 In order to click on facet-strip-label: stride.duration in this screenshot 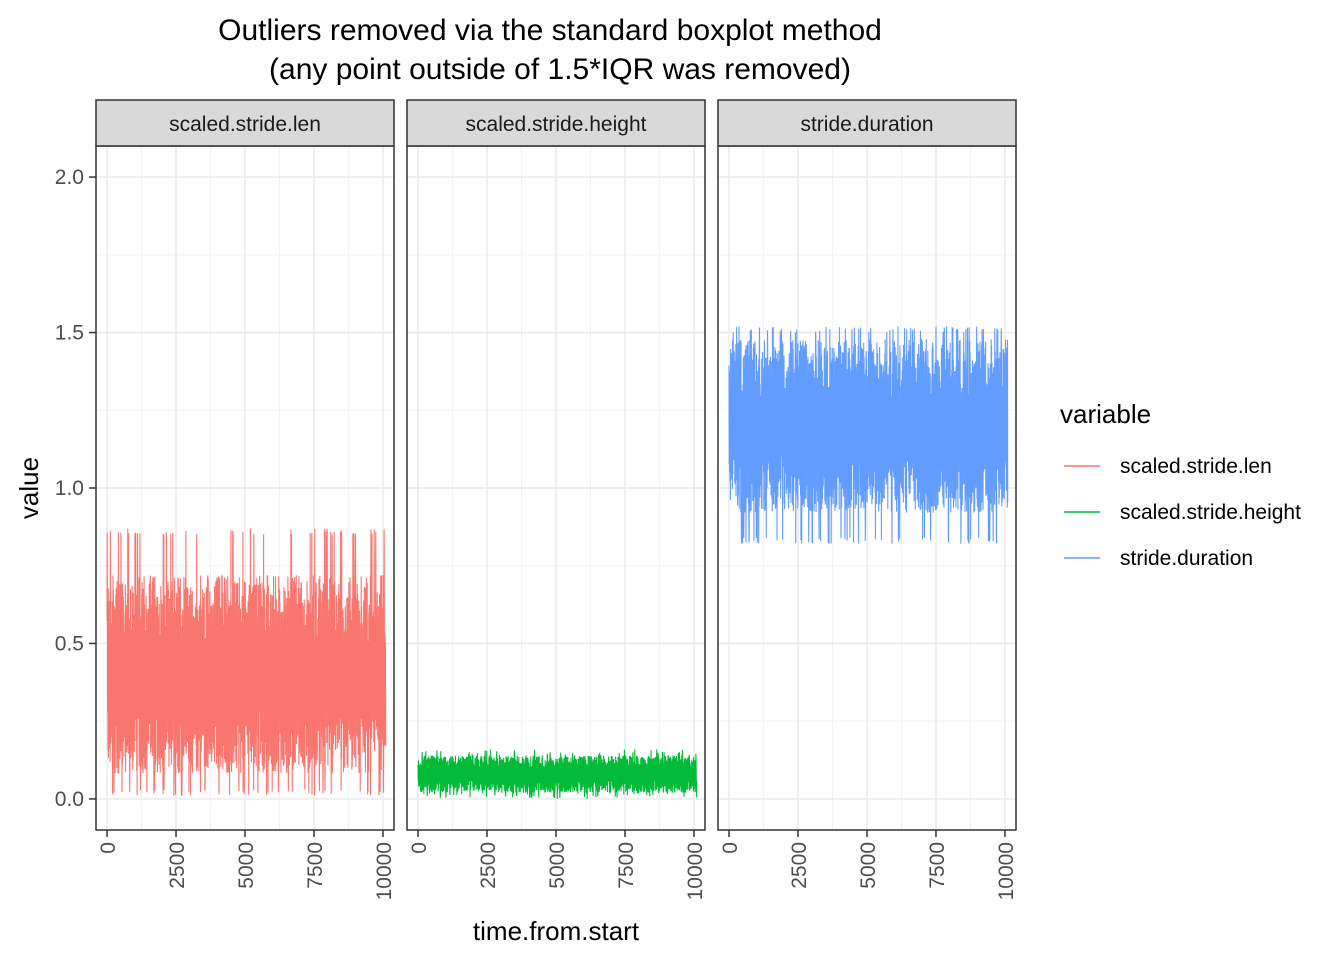, I will do `click(866, 124)`.